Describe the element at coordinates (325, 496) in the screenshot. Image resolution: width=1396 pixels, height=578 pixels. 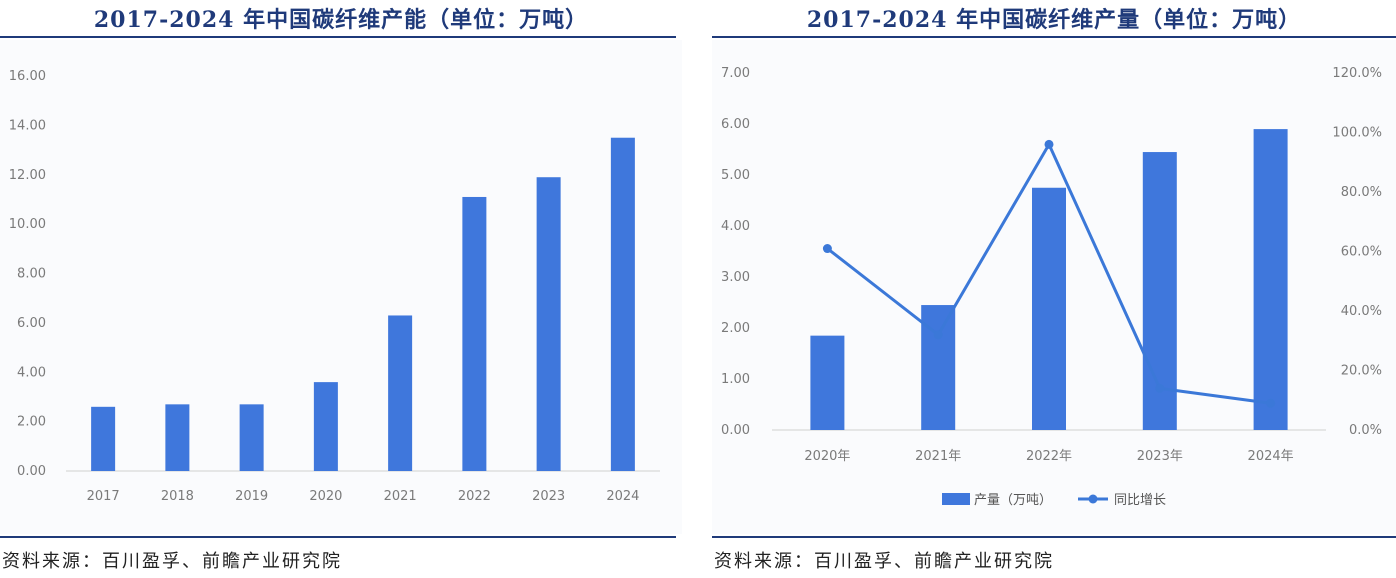
I see `x-tick-label: 2020` at that location.